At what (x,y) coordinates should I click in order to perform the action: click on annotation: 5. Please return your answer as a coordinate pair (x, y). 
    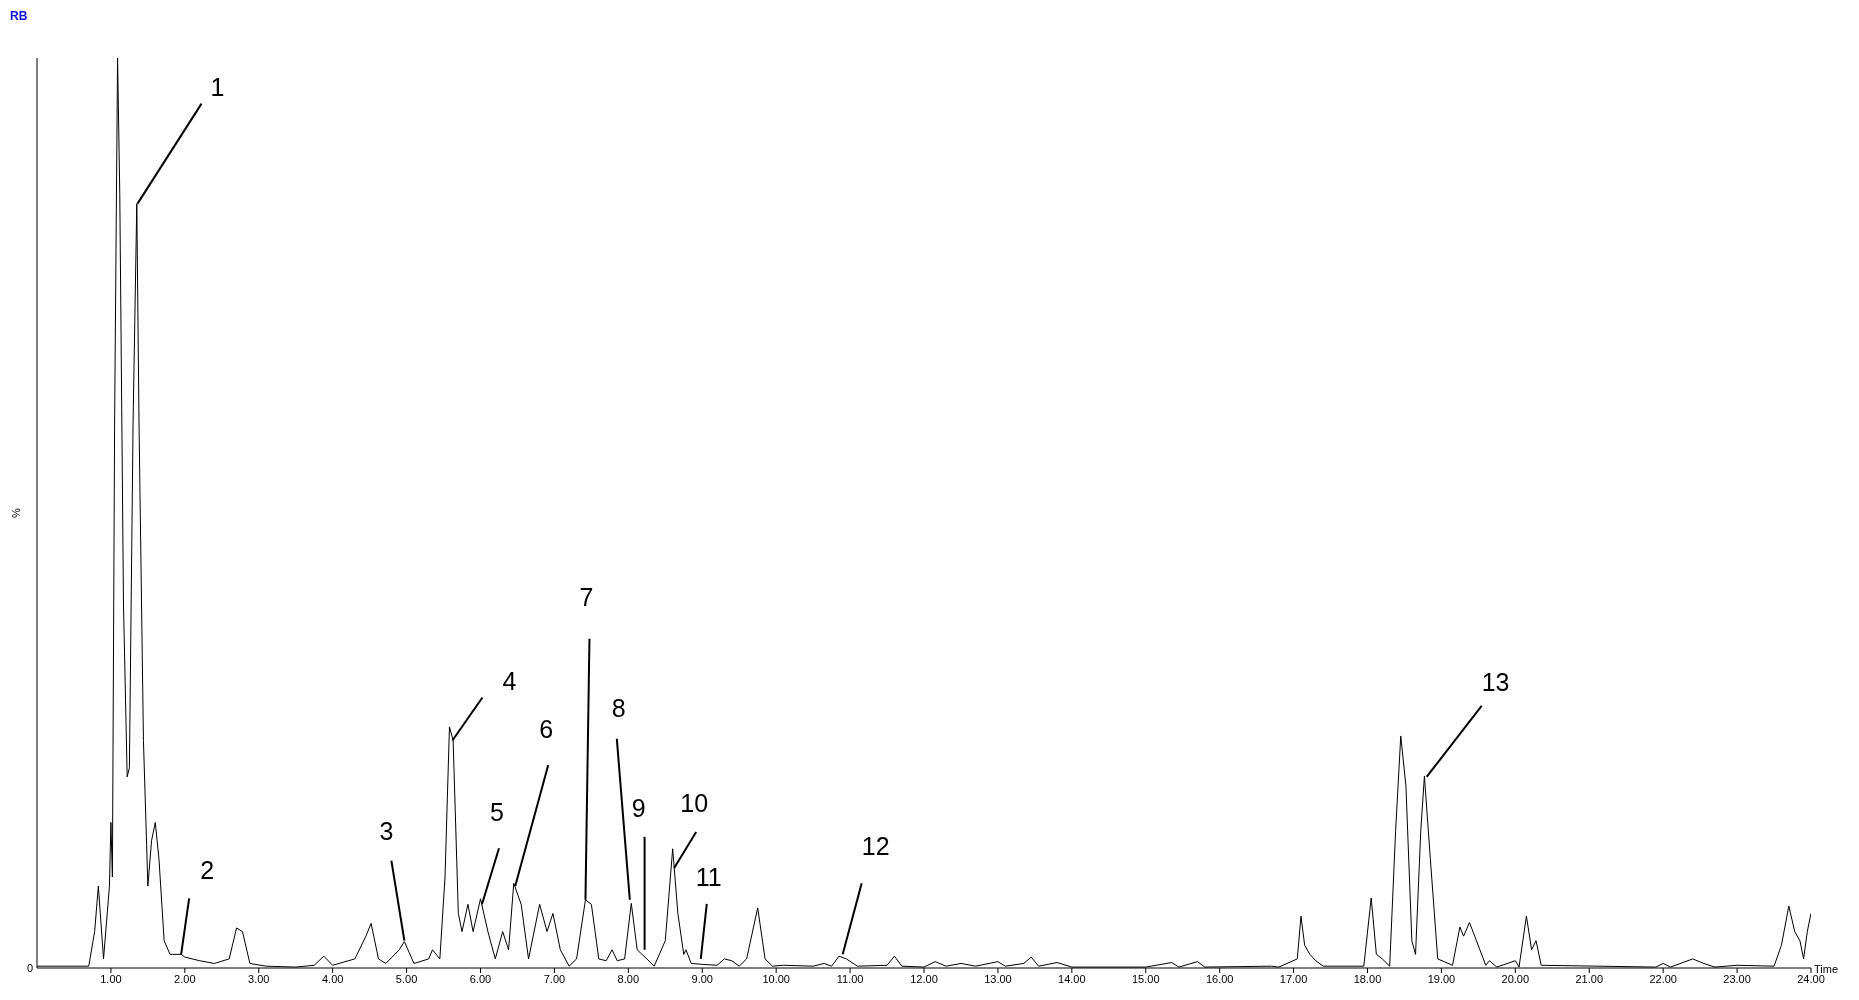
    Looking at the image, I should click on (497, 811).